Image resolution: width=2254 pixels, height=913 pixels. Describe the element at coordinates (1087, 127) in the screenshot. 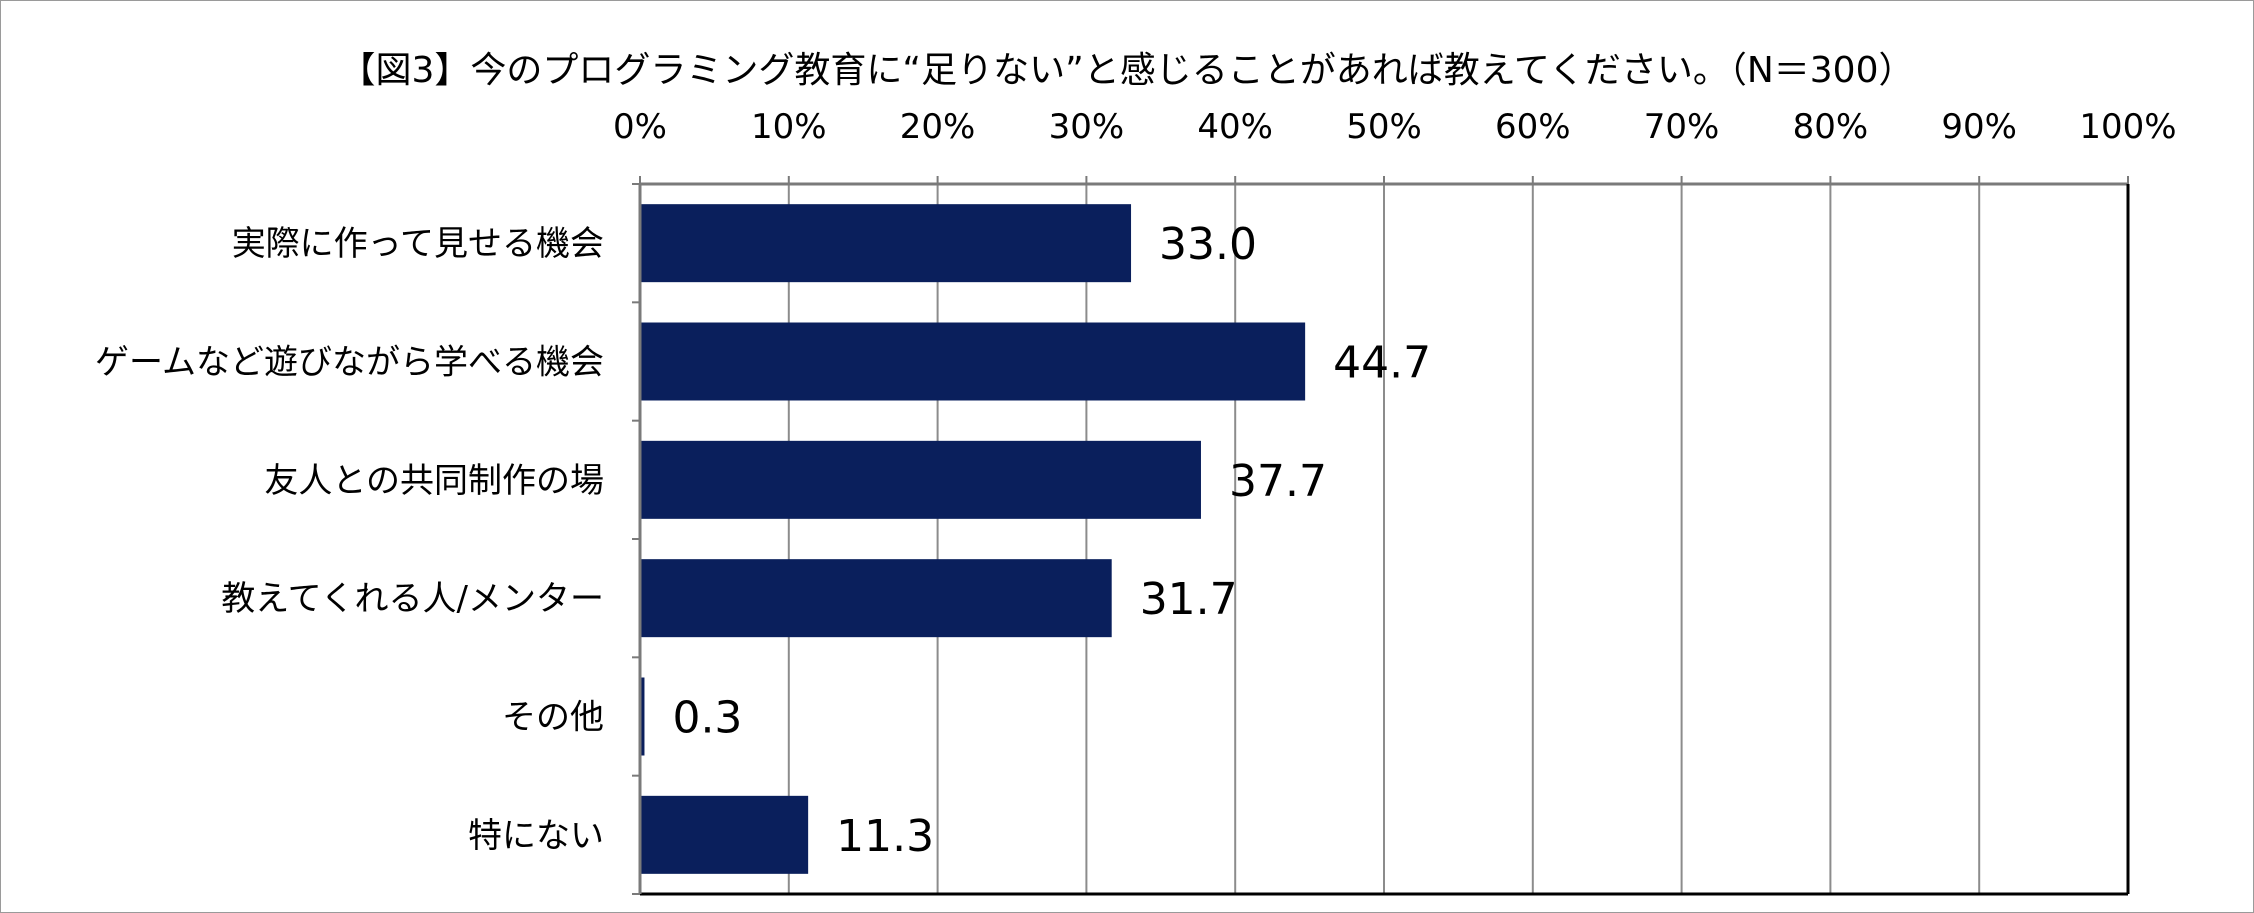

I see `x-tick-label-3: 30%` at that location.